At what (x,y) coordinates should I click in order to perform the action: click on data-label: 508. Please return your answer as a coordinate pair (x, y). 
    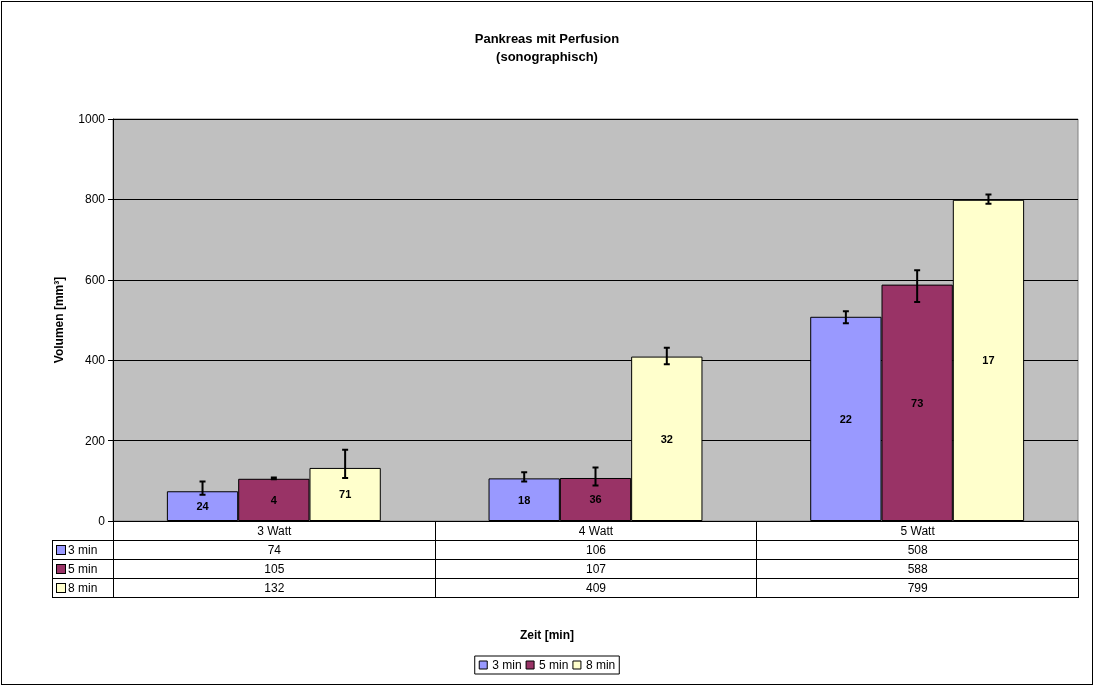
    Looking at the image, I should click on (917, 550).